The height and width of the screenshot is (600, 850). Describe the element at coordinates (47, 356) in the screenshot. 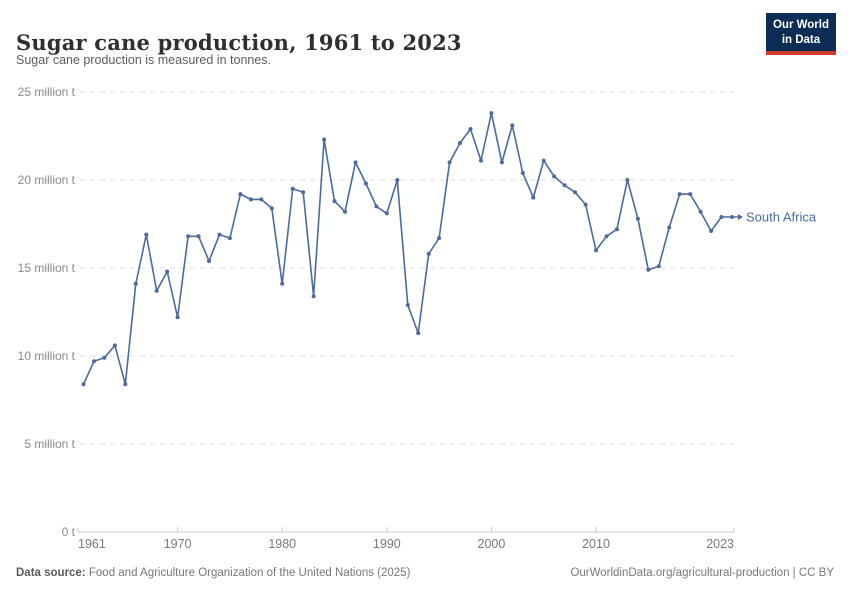

I see `y-axis-tick-label: 10 million t` at that location.